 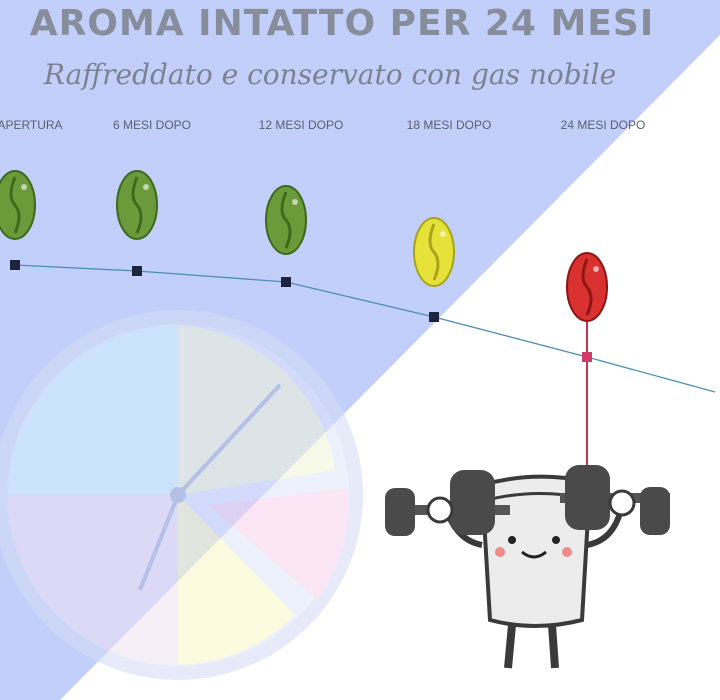 What do you see at coordinates (178, 495) in the screenshot?
I see `clock-center` at bounding box center [178, 495].